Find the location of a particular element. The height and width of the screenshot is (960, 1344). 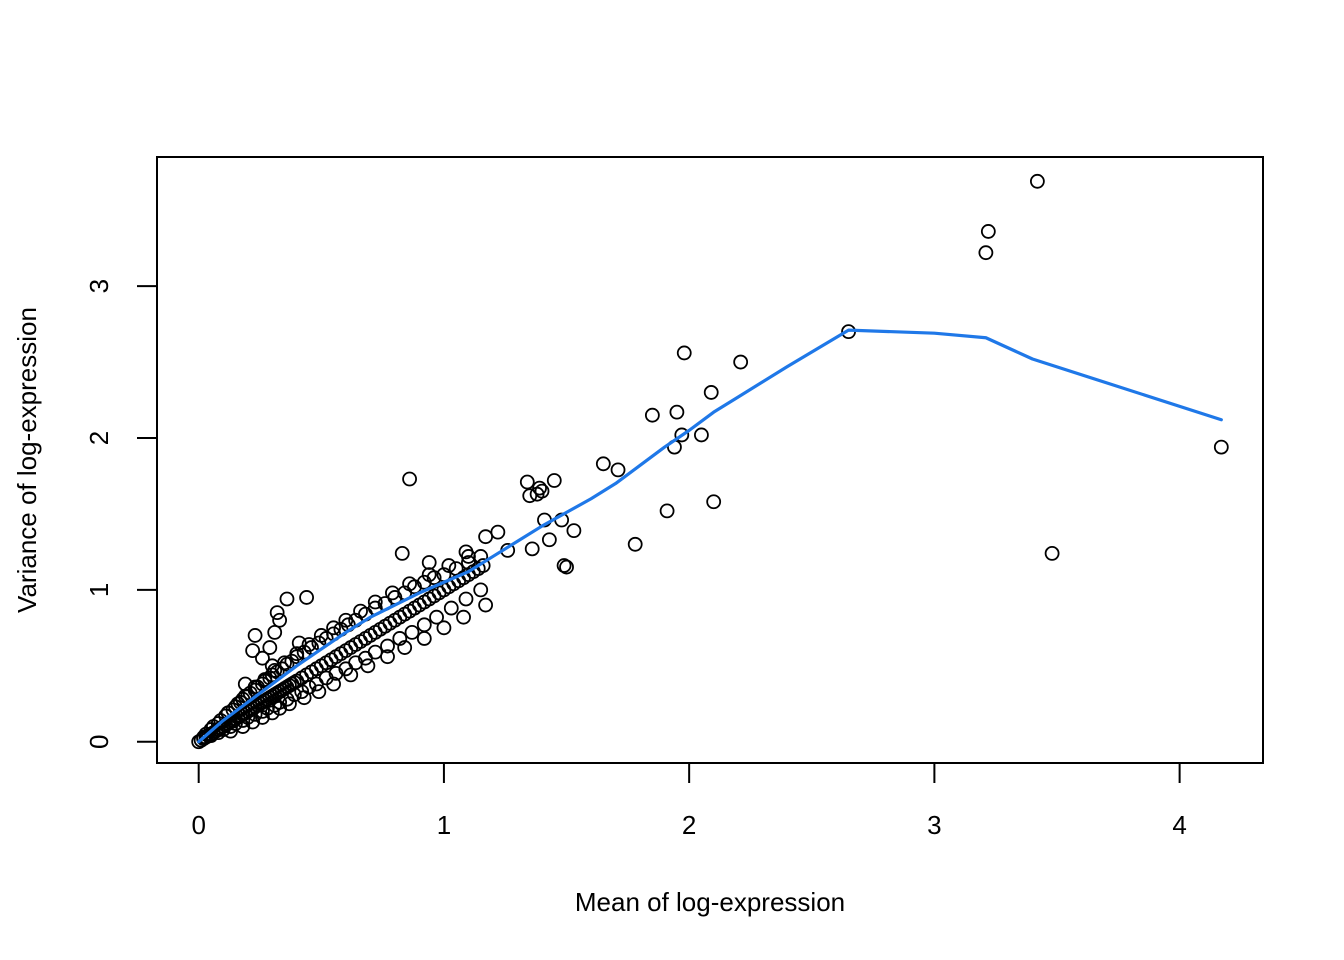

x-tick-label: 2 is located at coordinates (689, 825).